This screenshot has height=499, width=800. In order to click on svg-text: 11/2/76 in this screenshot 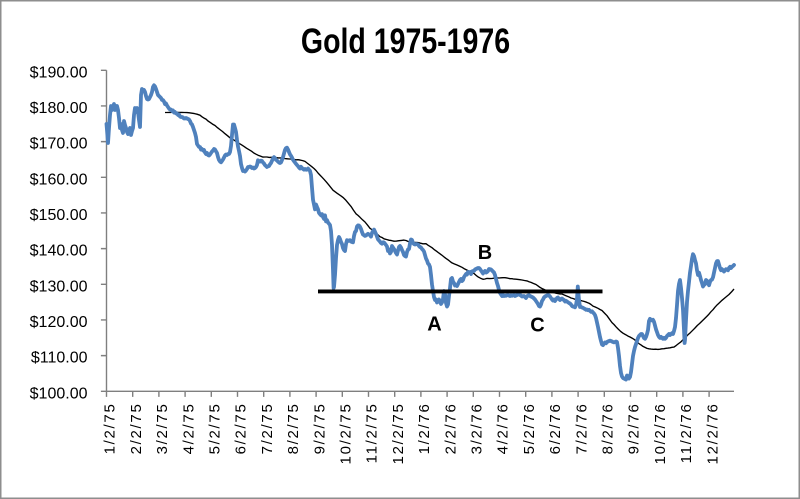, I will do `click(686, 433)`.